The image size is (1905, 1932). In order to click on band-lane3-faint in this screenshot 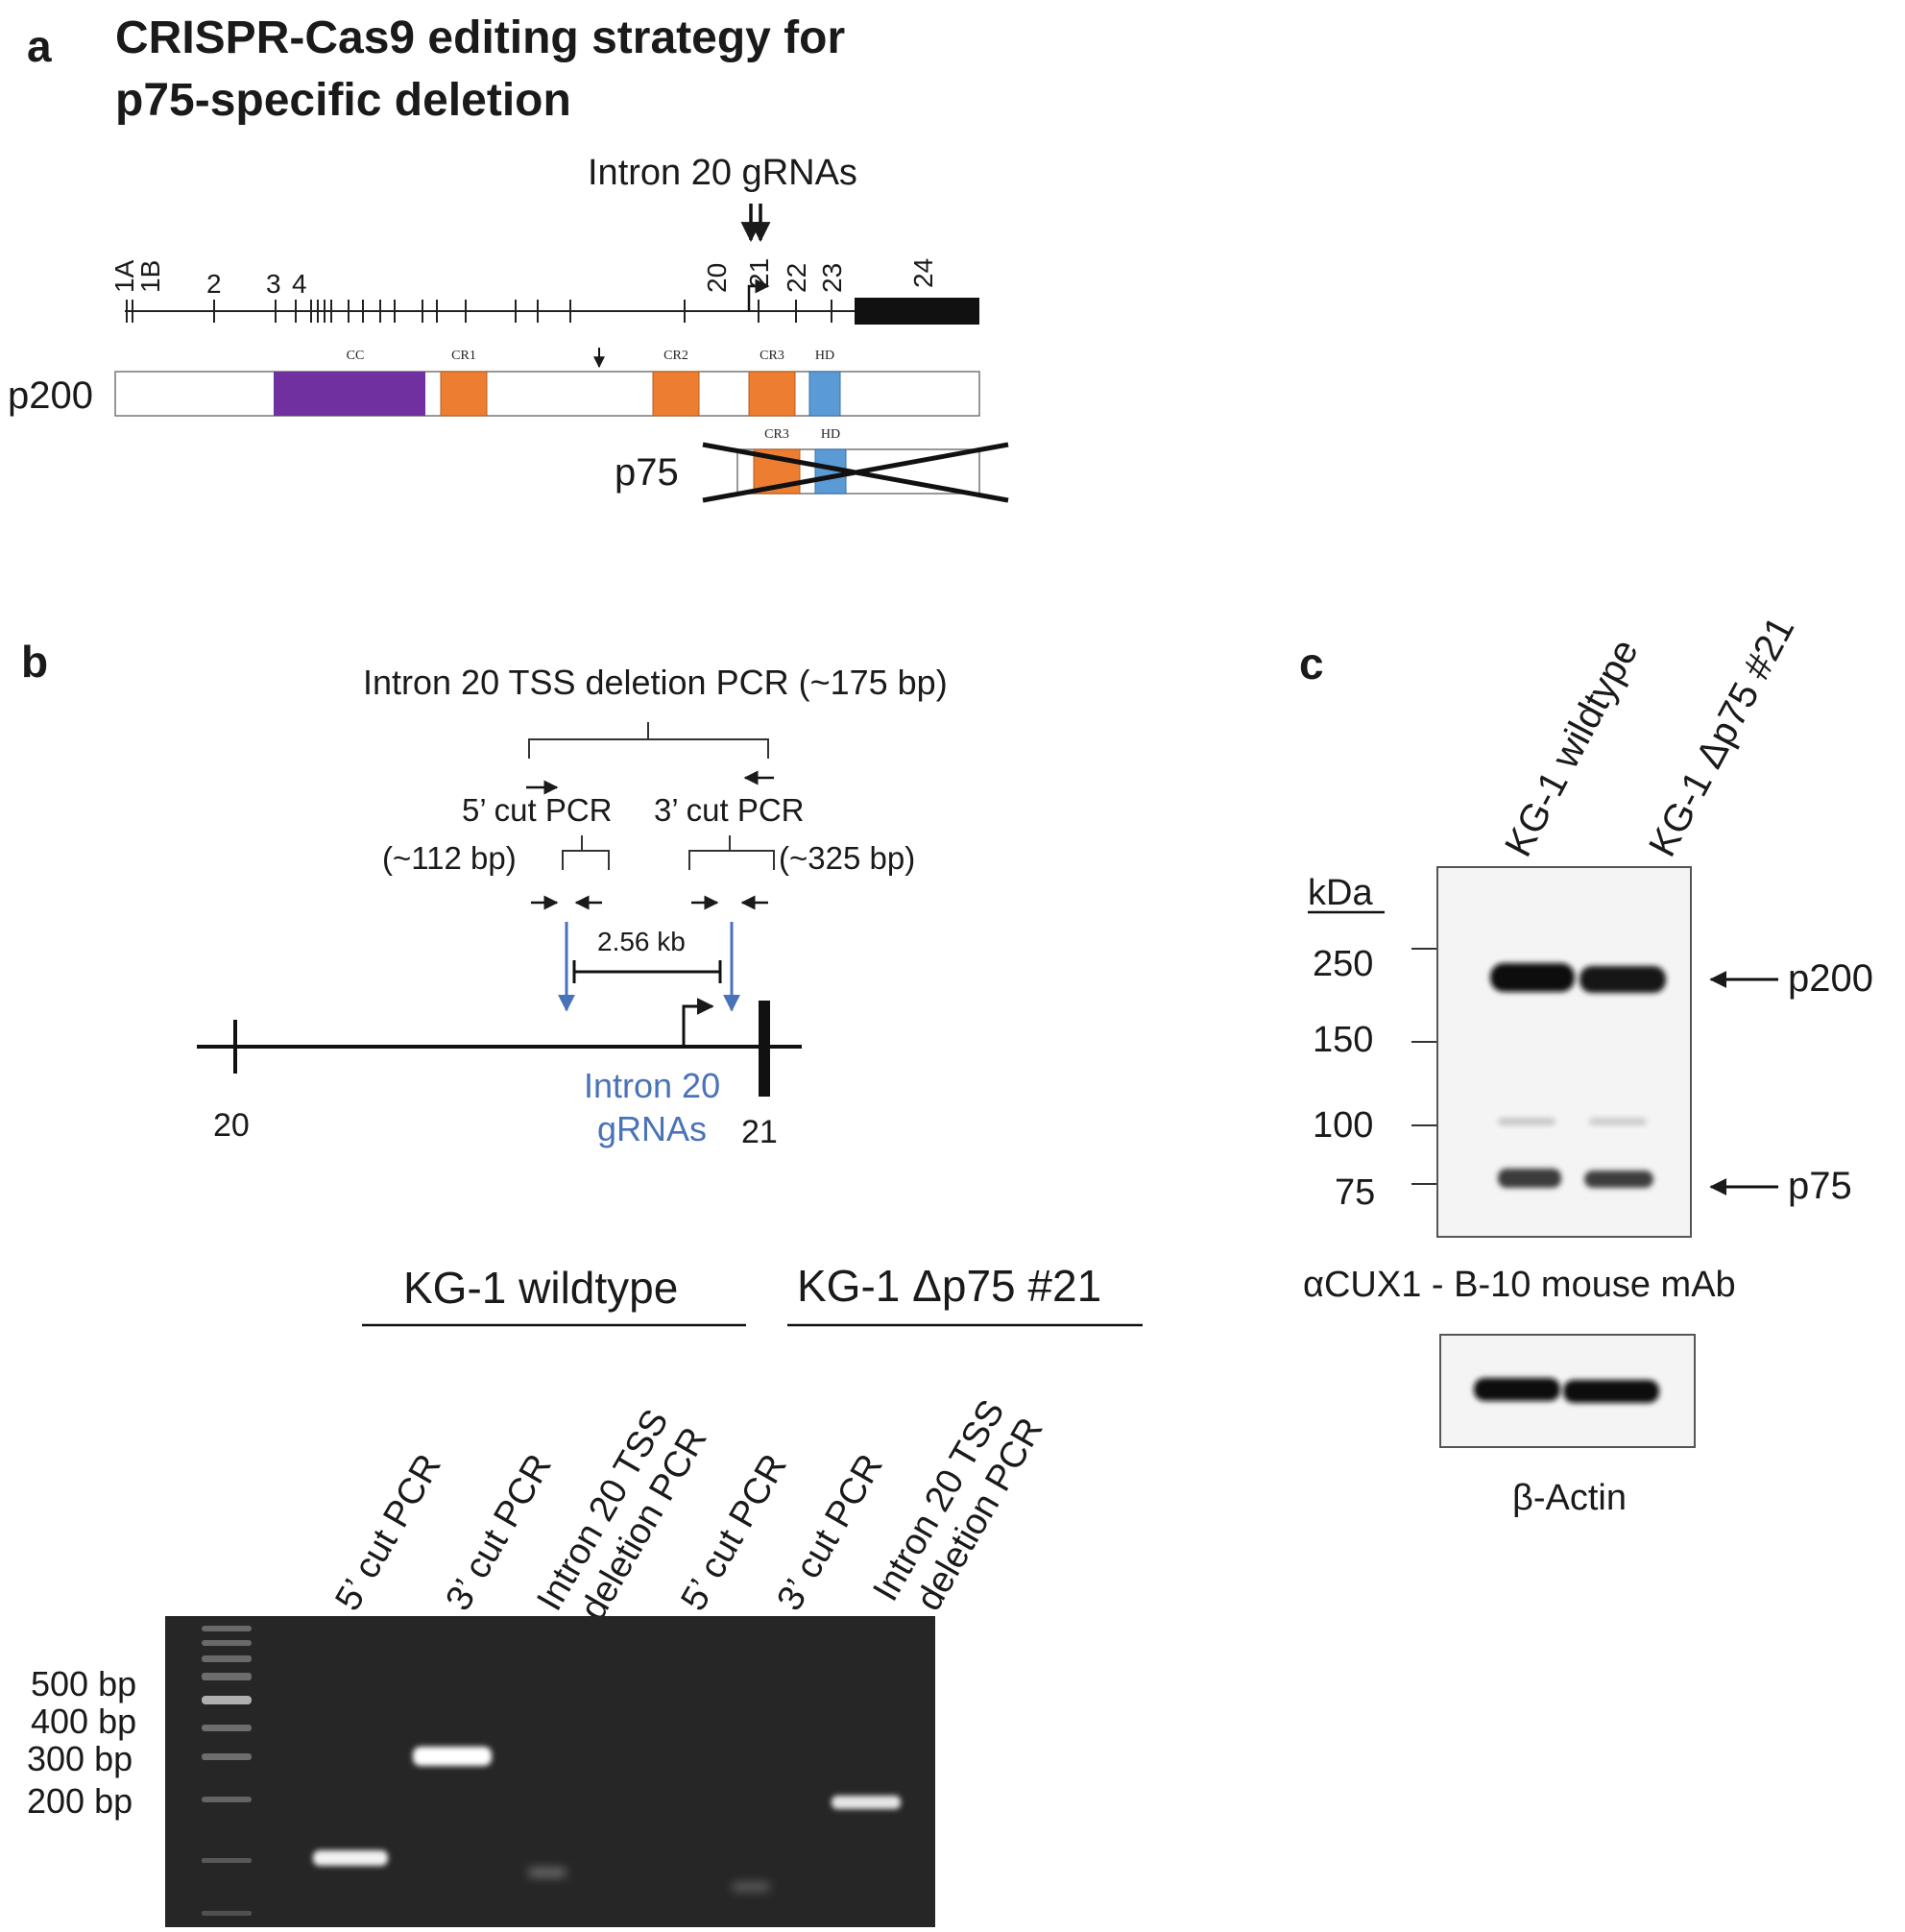, I will do `click(547, 1872)`.